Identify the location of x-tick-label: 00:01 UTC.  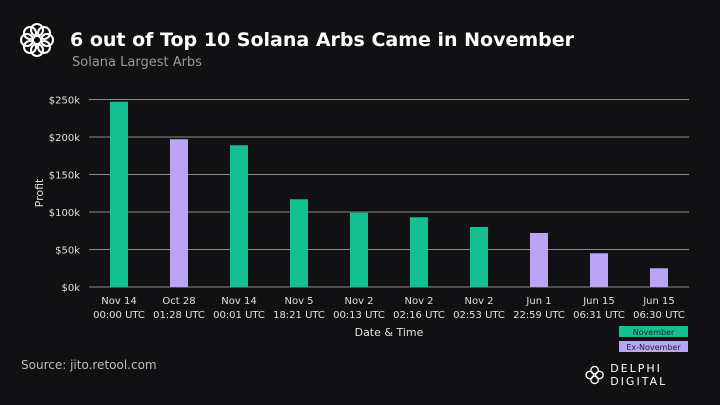
(239, 315).